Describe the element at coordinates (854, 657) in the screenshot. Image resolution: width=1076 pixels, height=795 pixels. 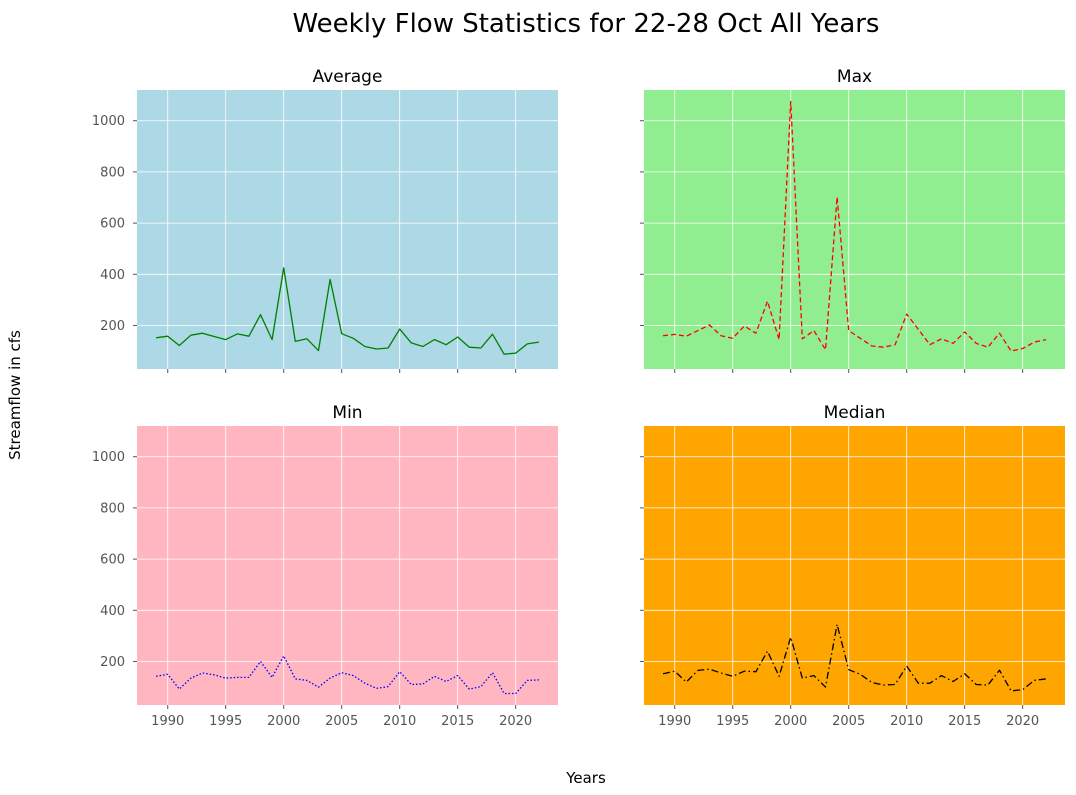
I see `series-line-median` at that location.